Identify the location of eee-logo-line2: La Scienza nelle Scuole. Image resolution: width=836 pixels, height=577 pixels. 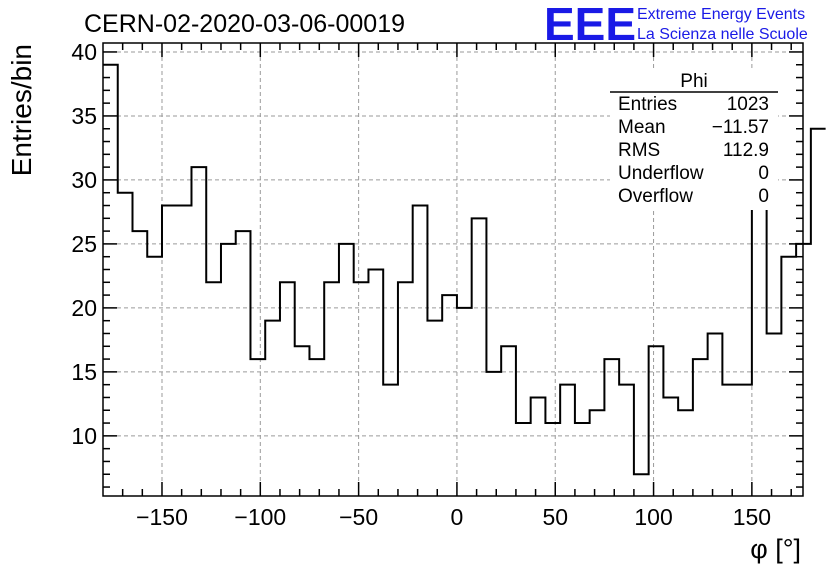
(722, 34).